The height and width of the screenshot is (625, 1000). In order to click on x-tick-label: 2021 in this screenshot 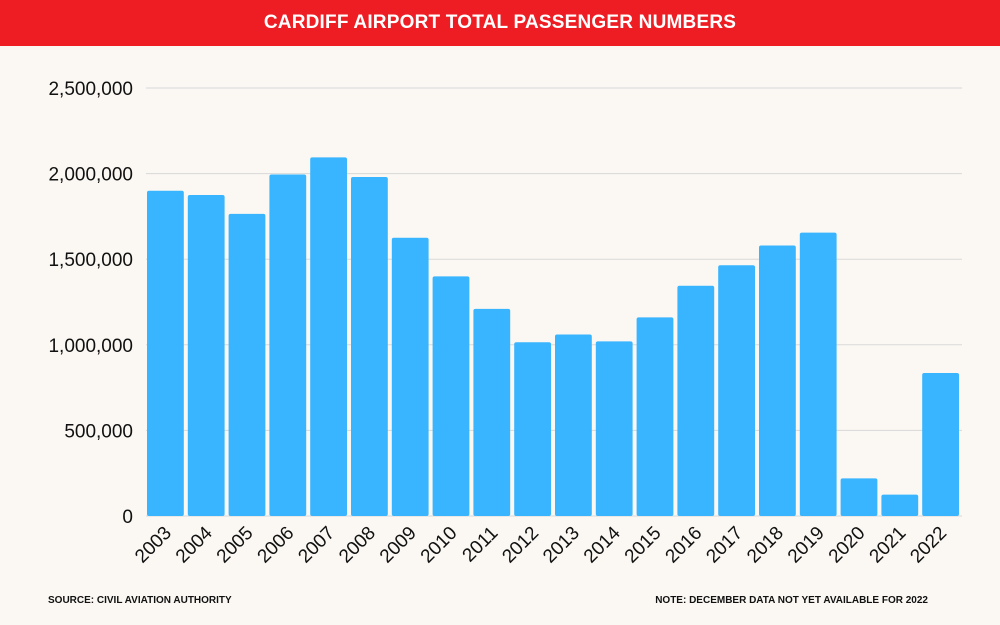, I will do `click(888, 545)`.